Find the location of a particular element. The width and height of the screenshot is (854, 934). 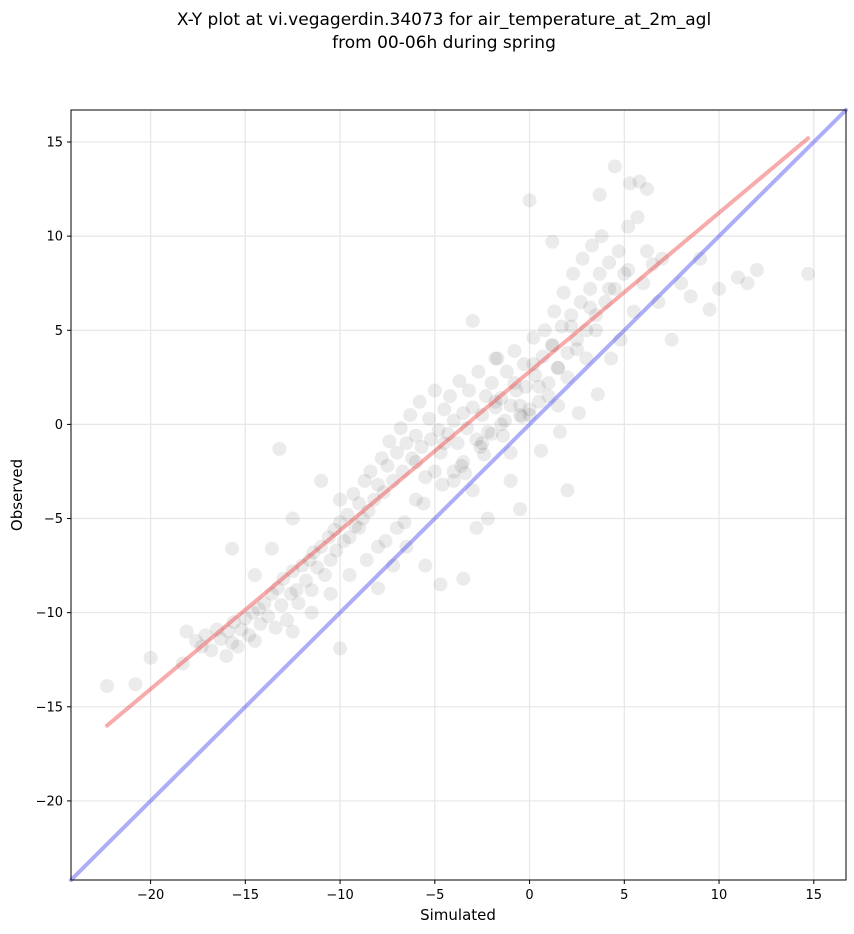

x-tick-label: −5 is located at coordinates (434, 895).